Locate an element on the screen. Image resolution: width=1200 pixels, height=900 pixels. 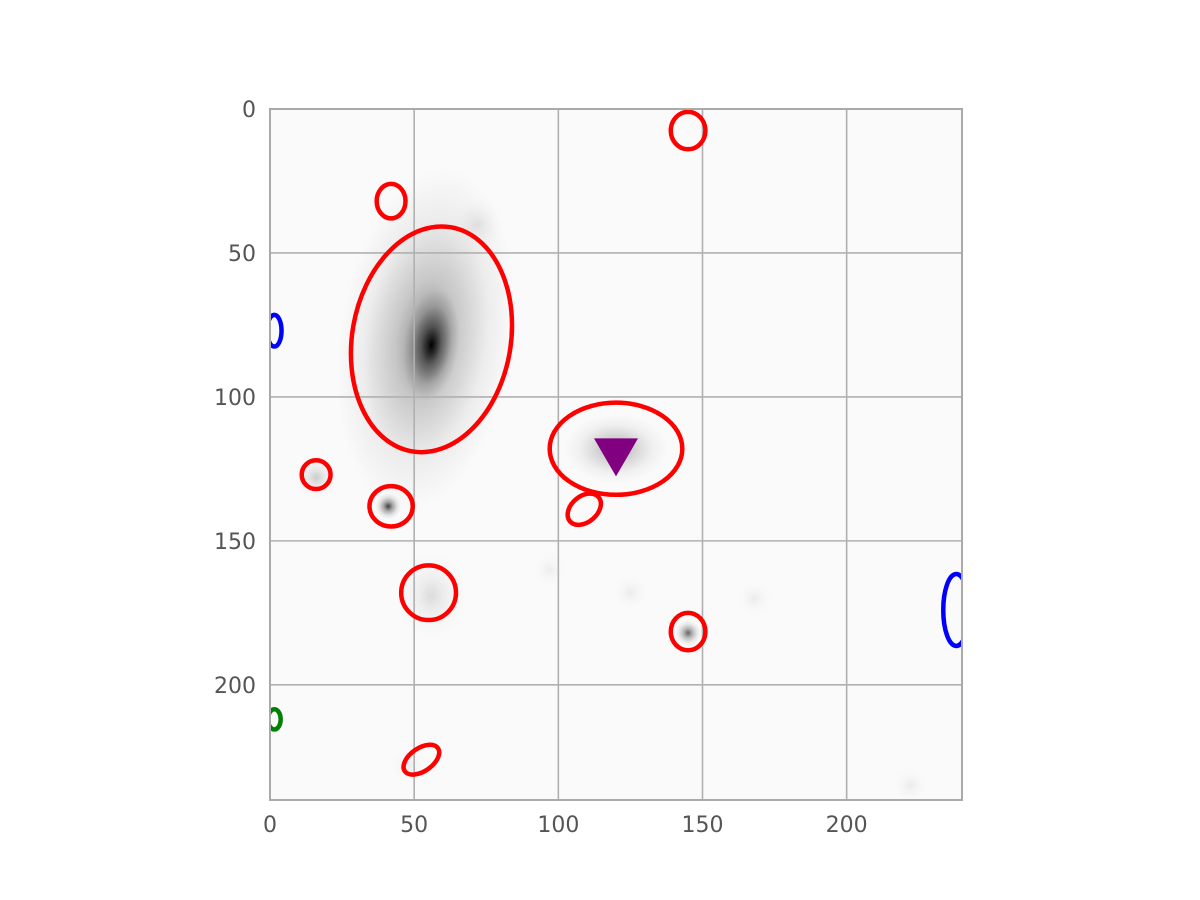
x-tick-label: 50 is located at coordinates (414, 825).